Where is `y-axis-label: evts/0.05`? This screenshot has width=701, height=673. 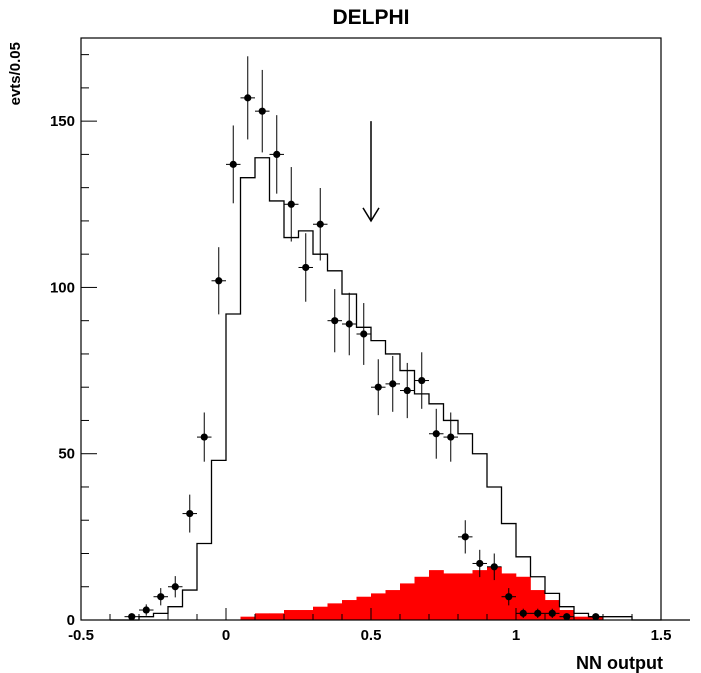
y-axis-label: evts/0.05 is located at coordinates (15, 73).